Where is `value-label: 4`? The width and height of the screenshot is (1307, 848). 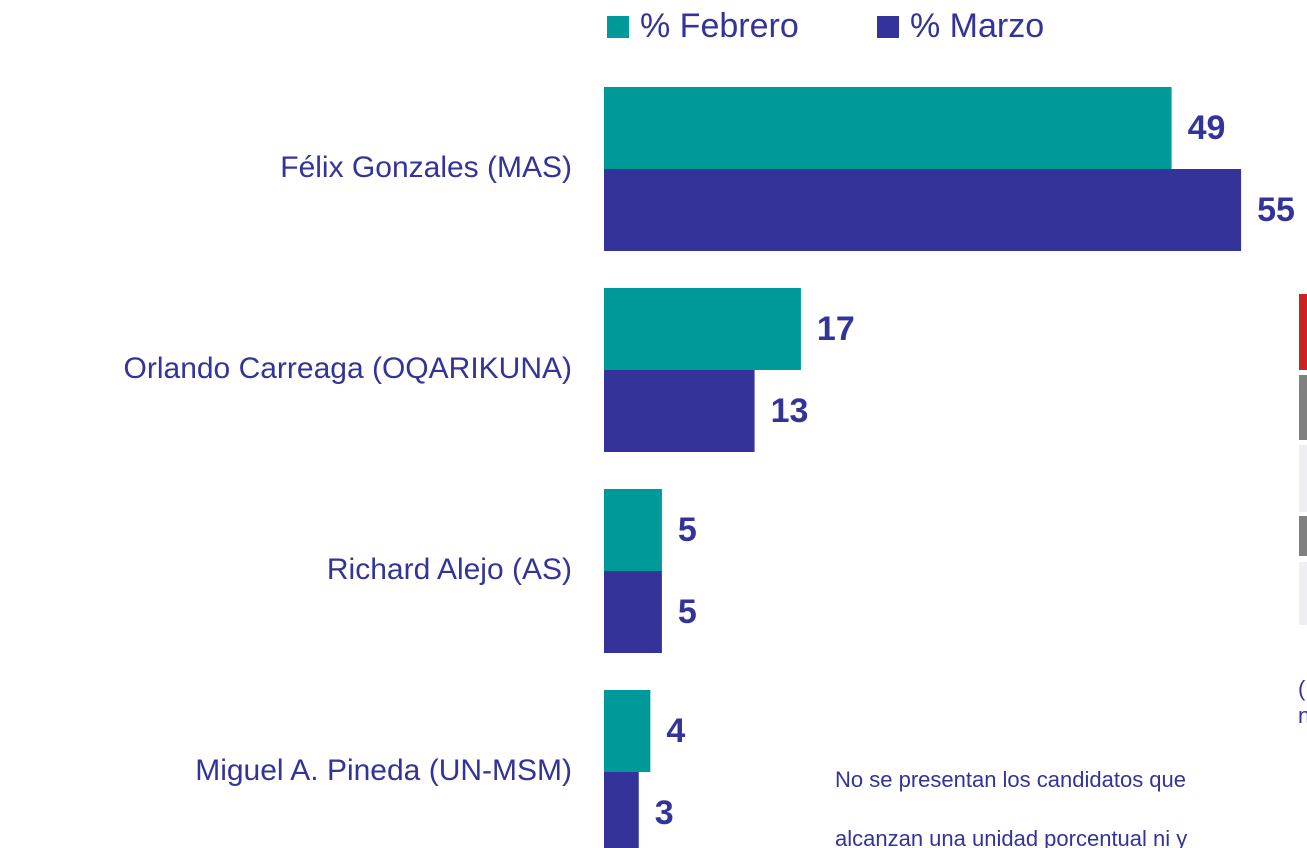 value-label: 4 is located at coordinates (675, 731).